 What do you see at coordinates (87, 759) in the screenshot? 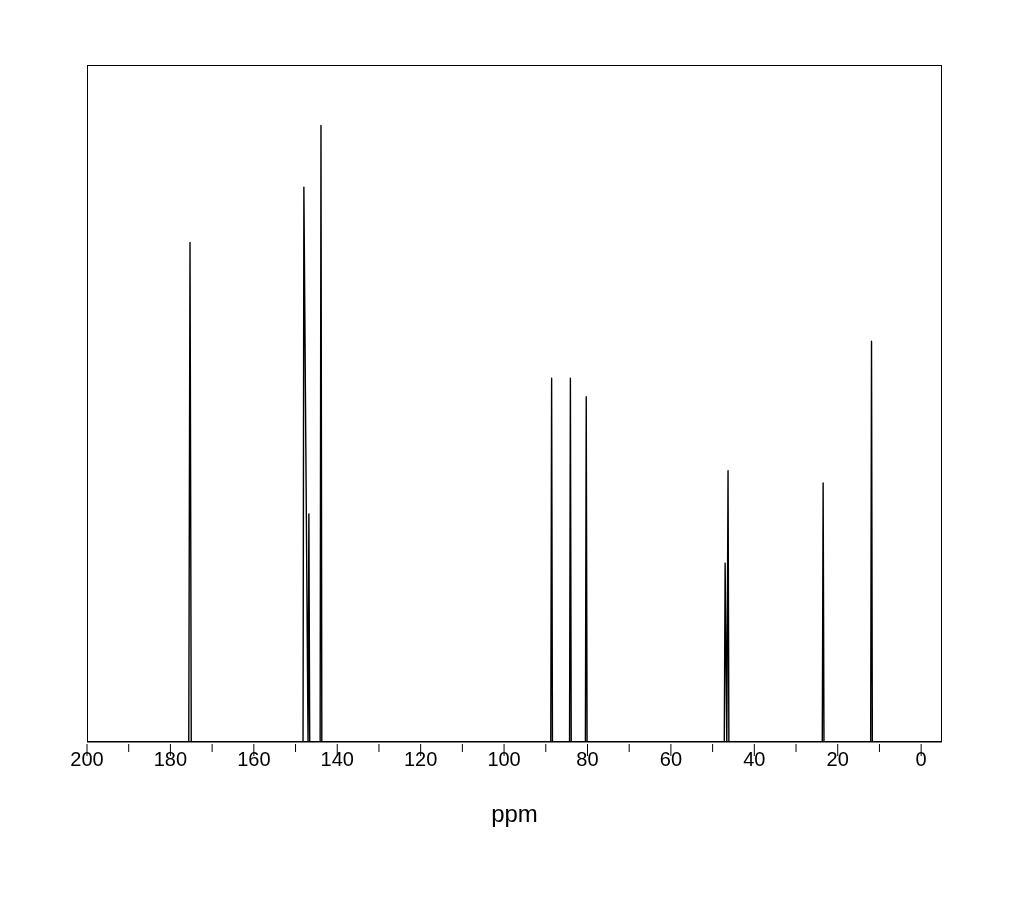
I see `x-tick-label: 200` at bounding box center [87, 759].